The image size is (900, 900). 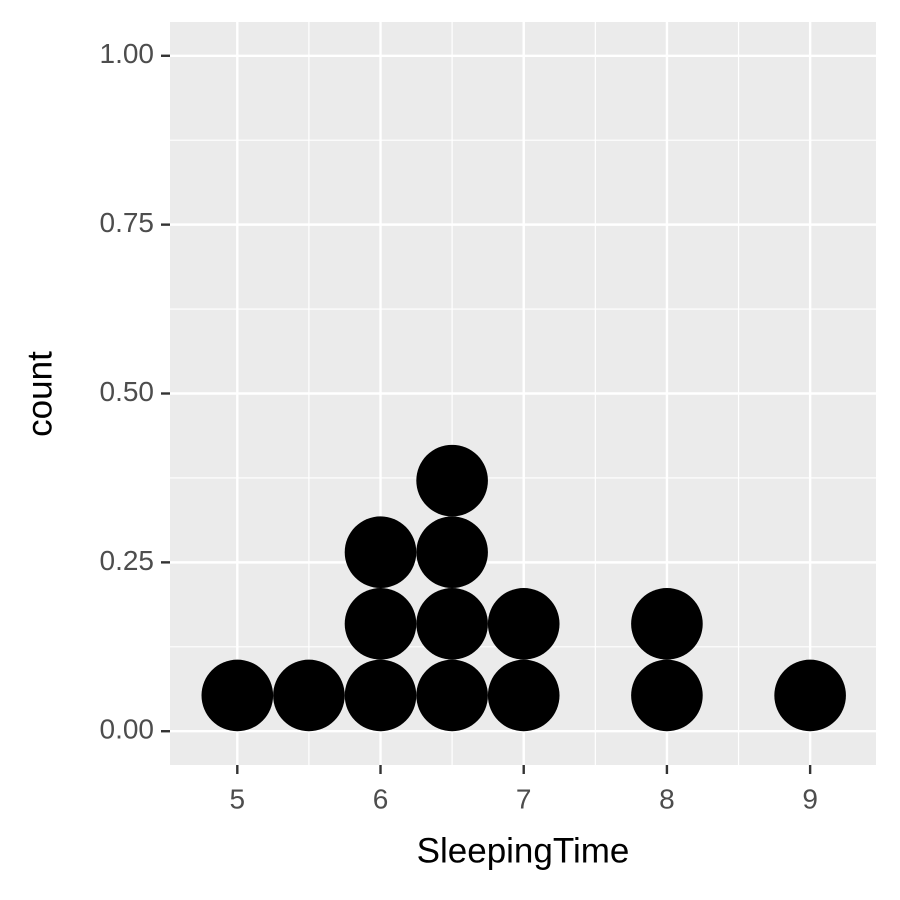 I want to click on x-tick-label: 5, so click(x=238, y=798).